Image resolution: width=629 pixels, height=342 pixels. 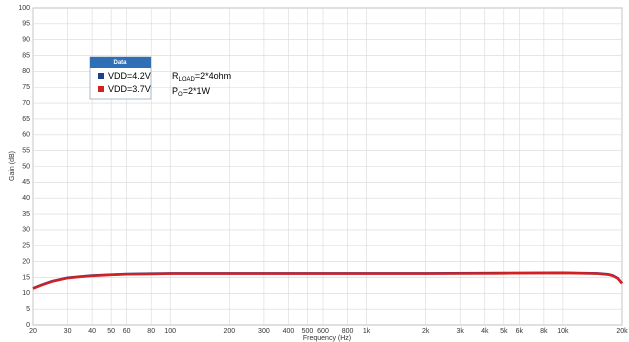 What do you see at coordinates (26, 71) in the screenshot?
I see `y-tick-label: 80` at bounding box center [26, 71].